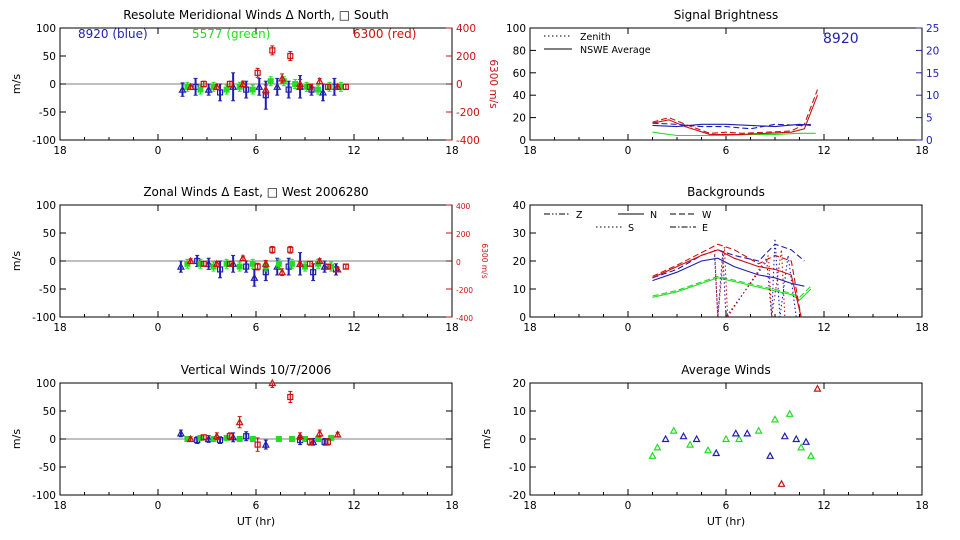 The image size is (960, 540). I want to click on chart-title: Zonal Winds Δ East, □ West 2006280, so click(255, 192).